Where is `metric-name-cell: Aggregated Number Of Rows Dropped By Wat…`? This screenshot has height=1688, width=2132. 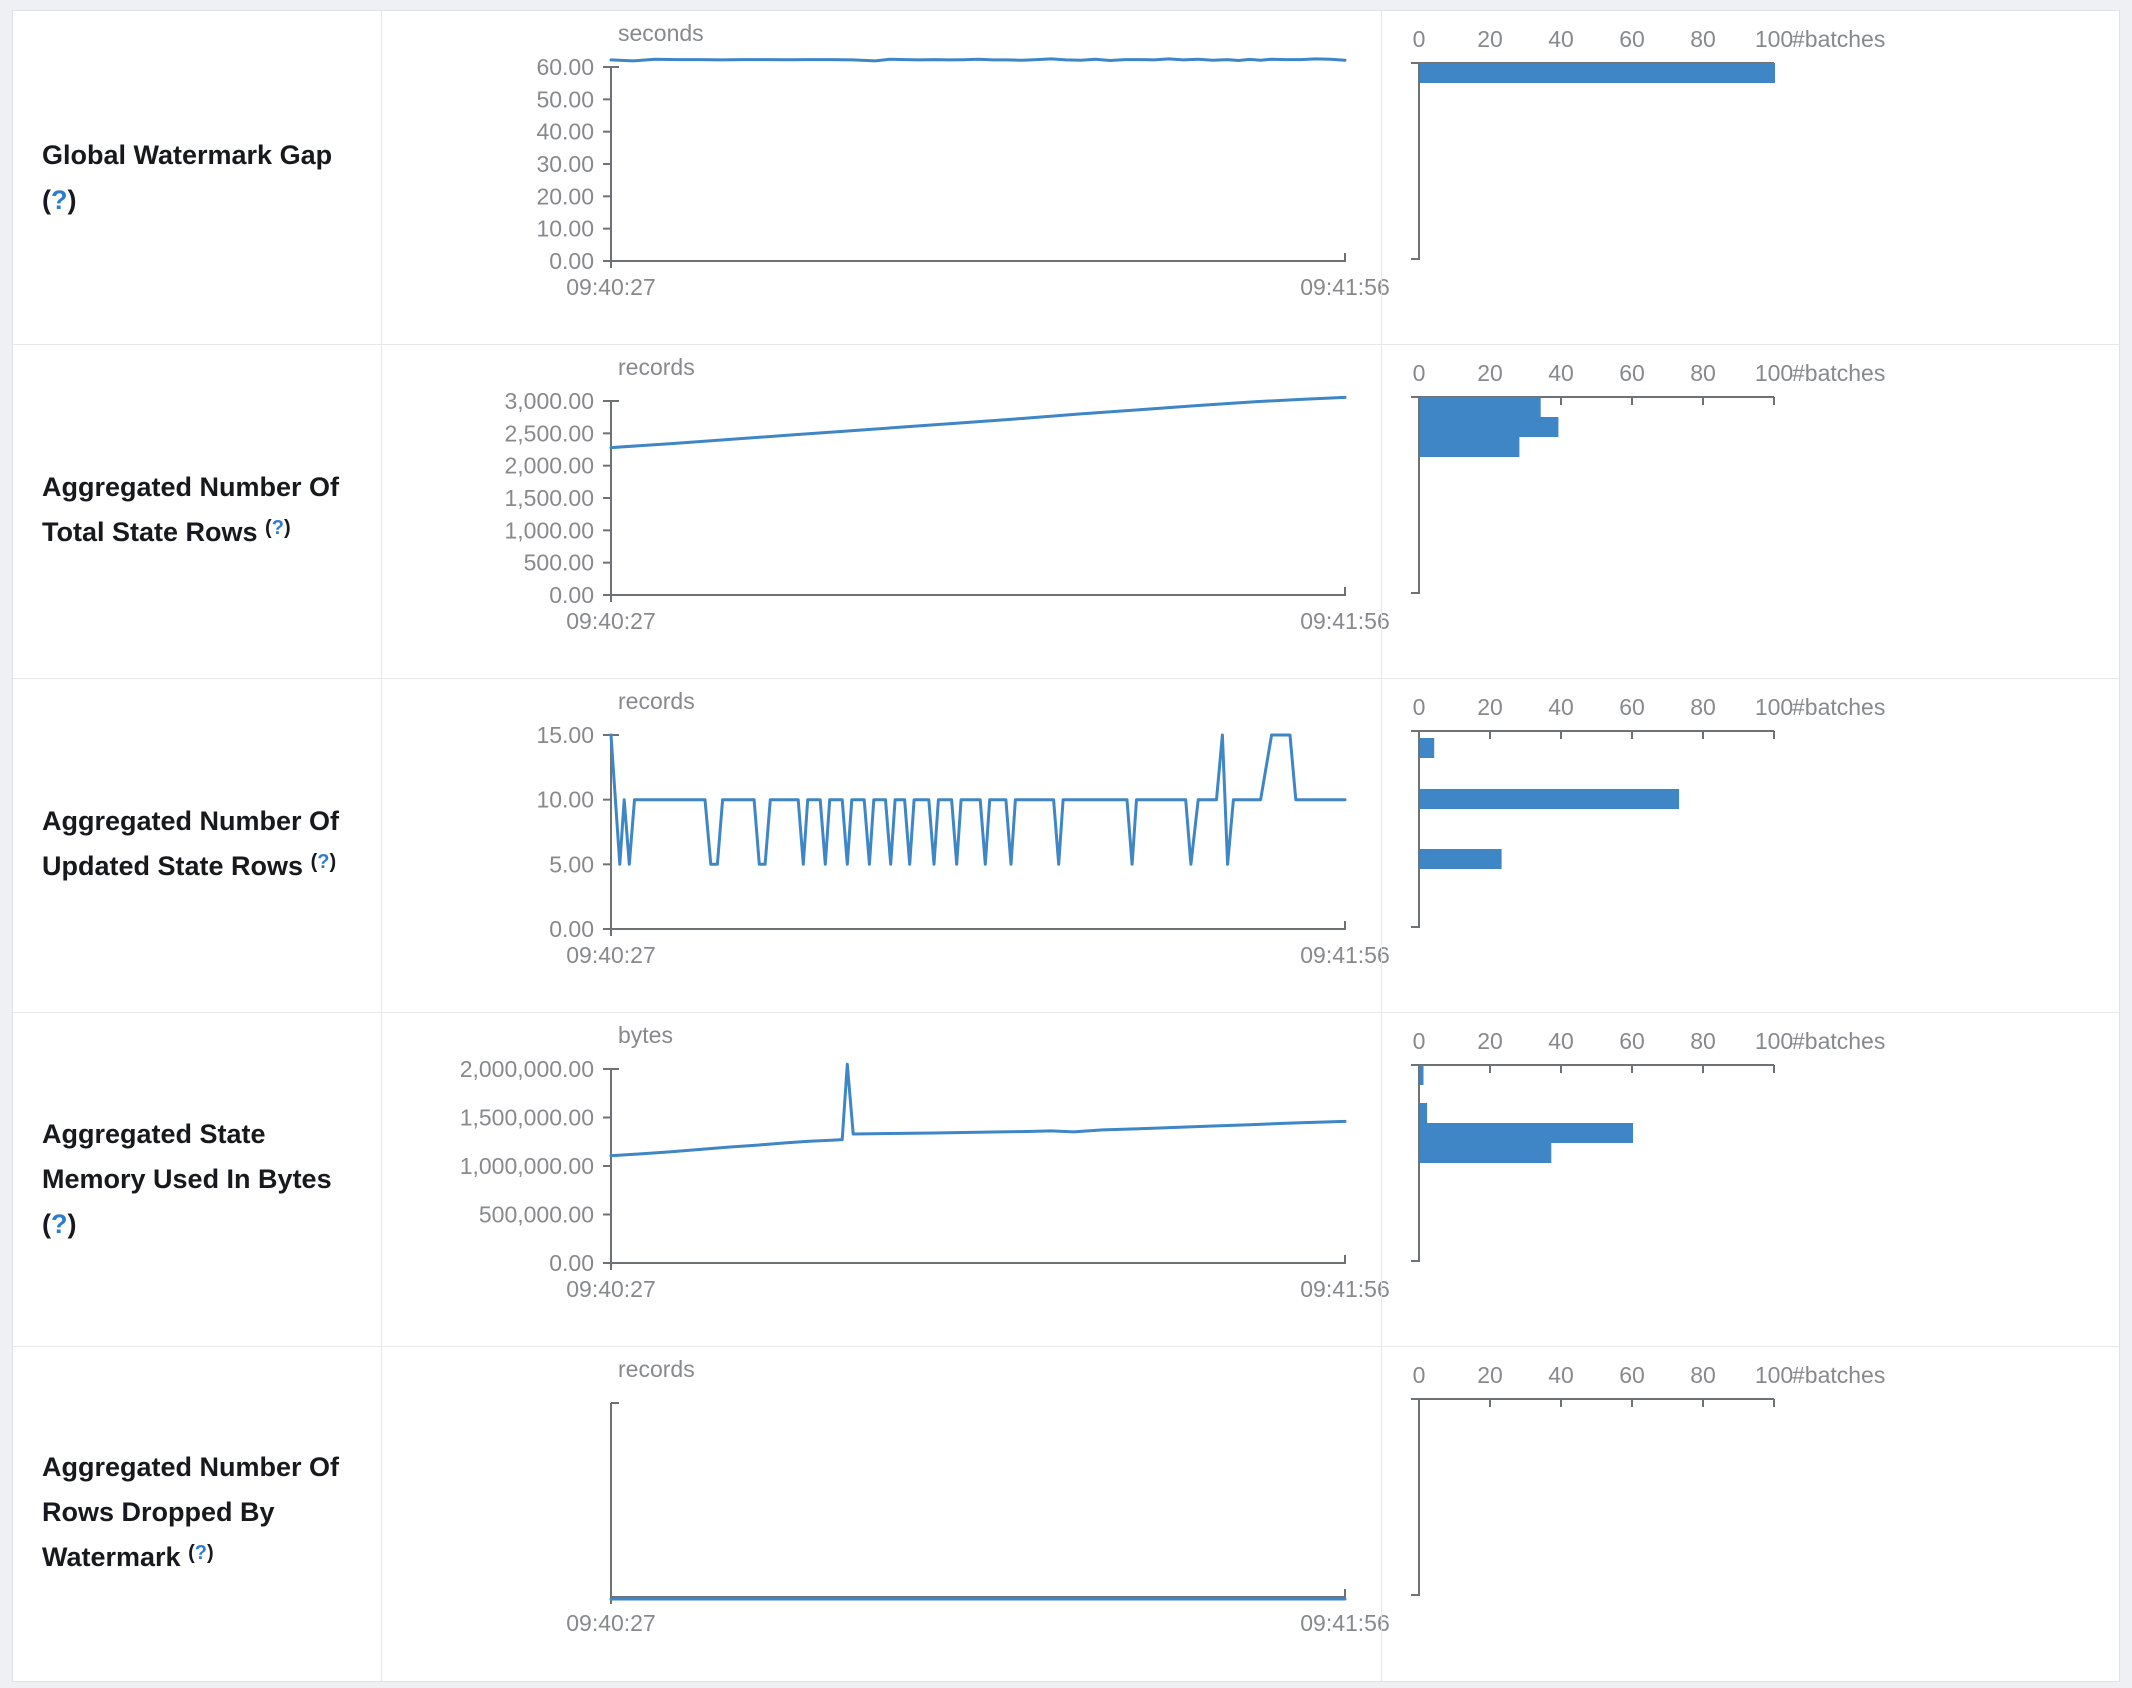 metric-name-cell: Aggregated Number Of Rows Dropped By Wat… is located at coordinates (197, 1514).